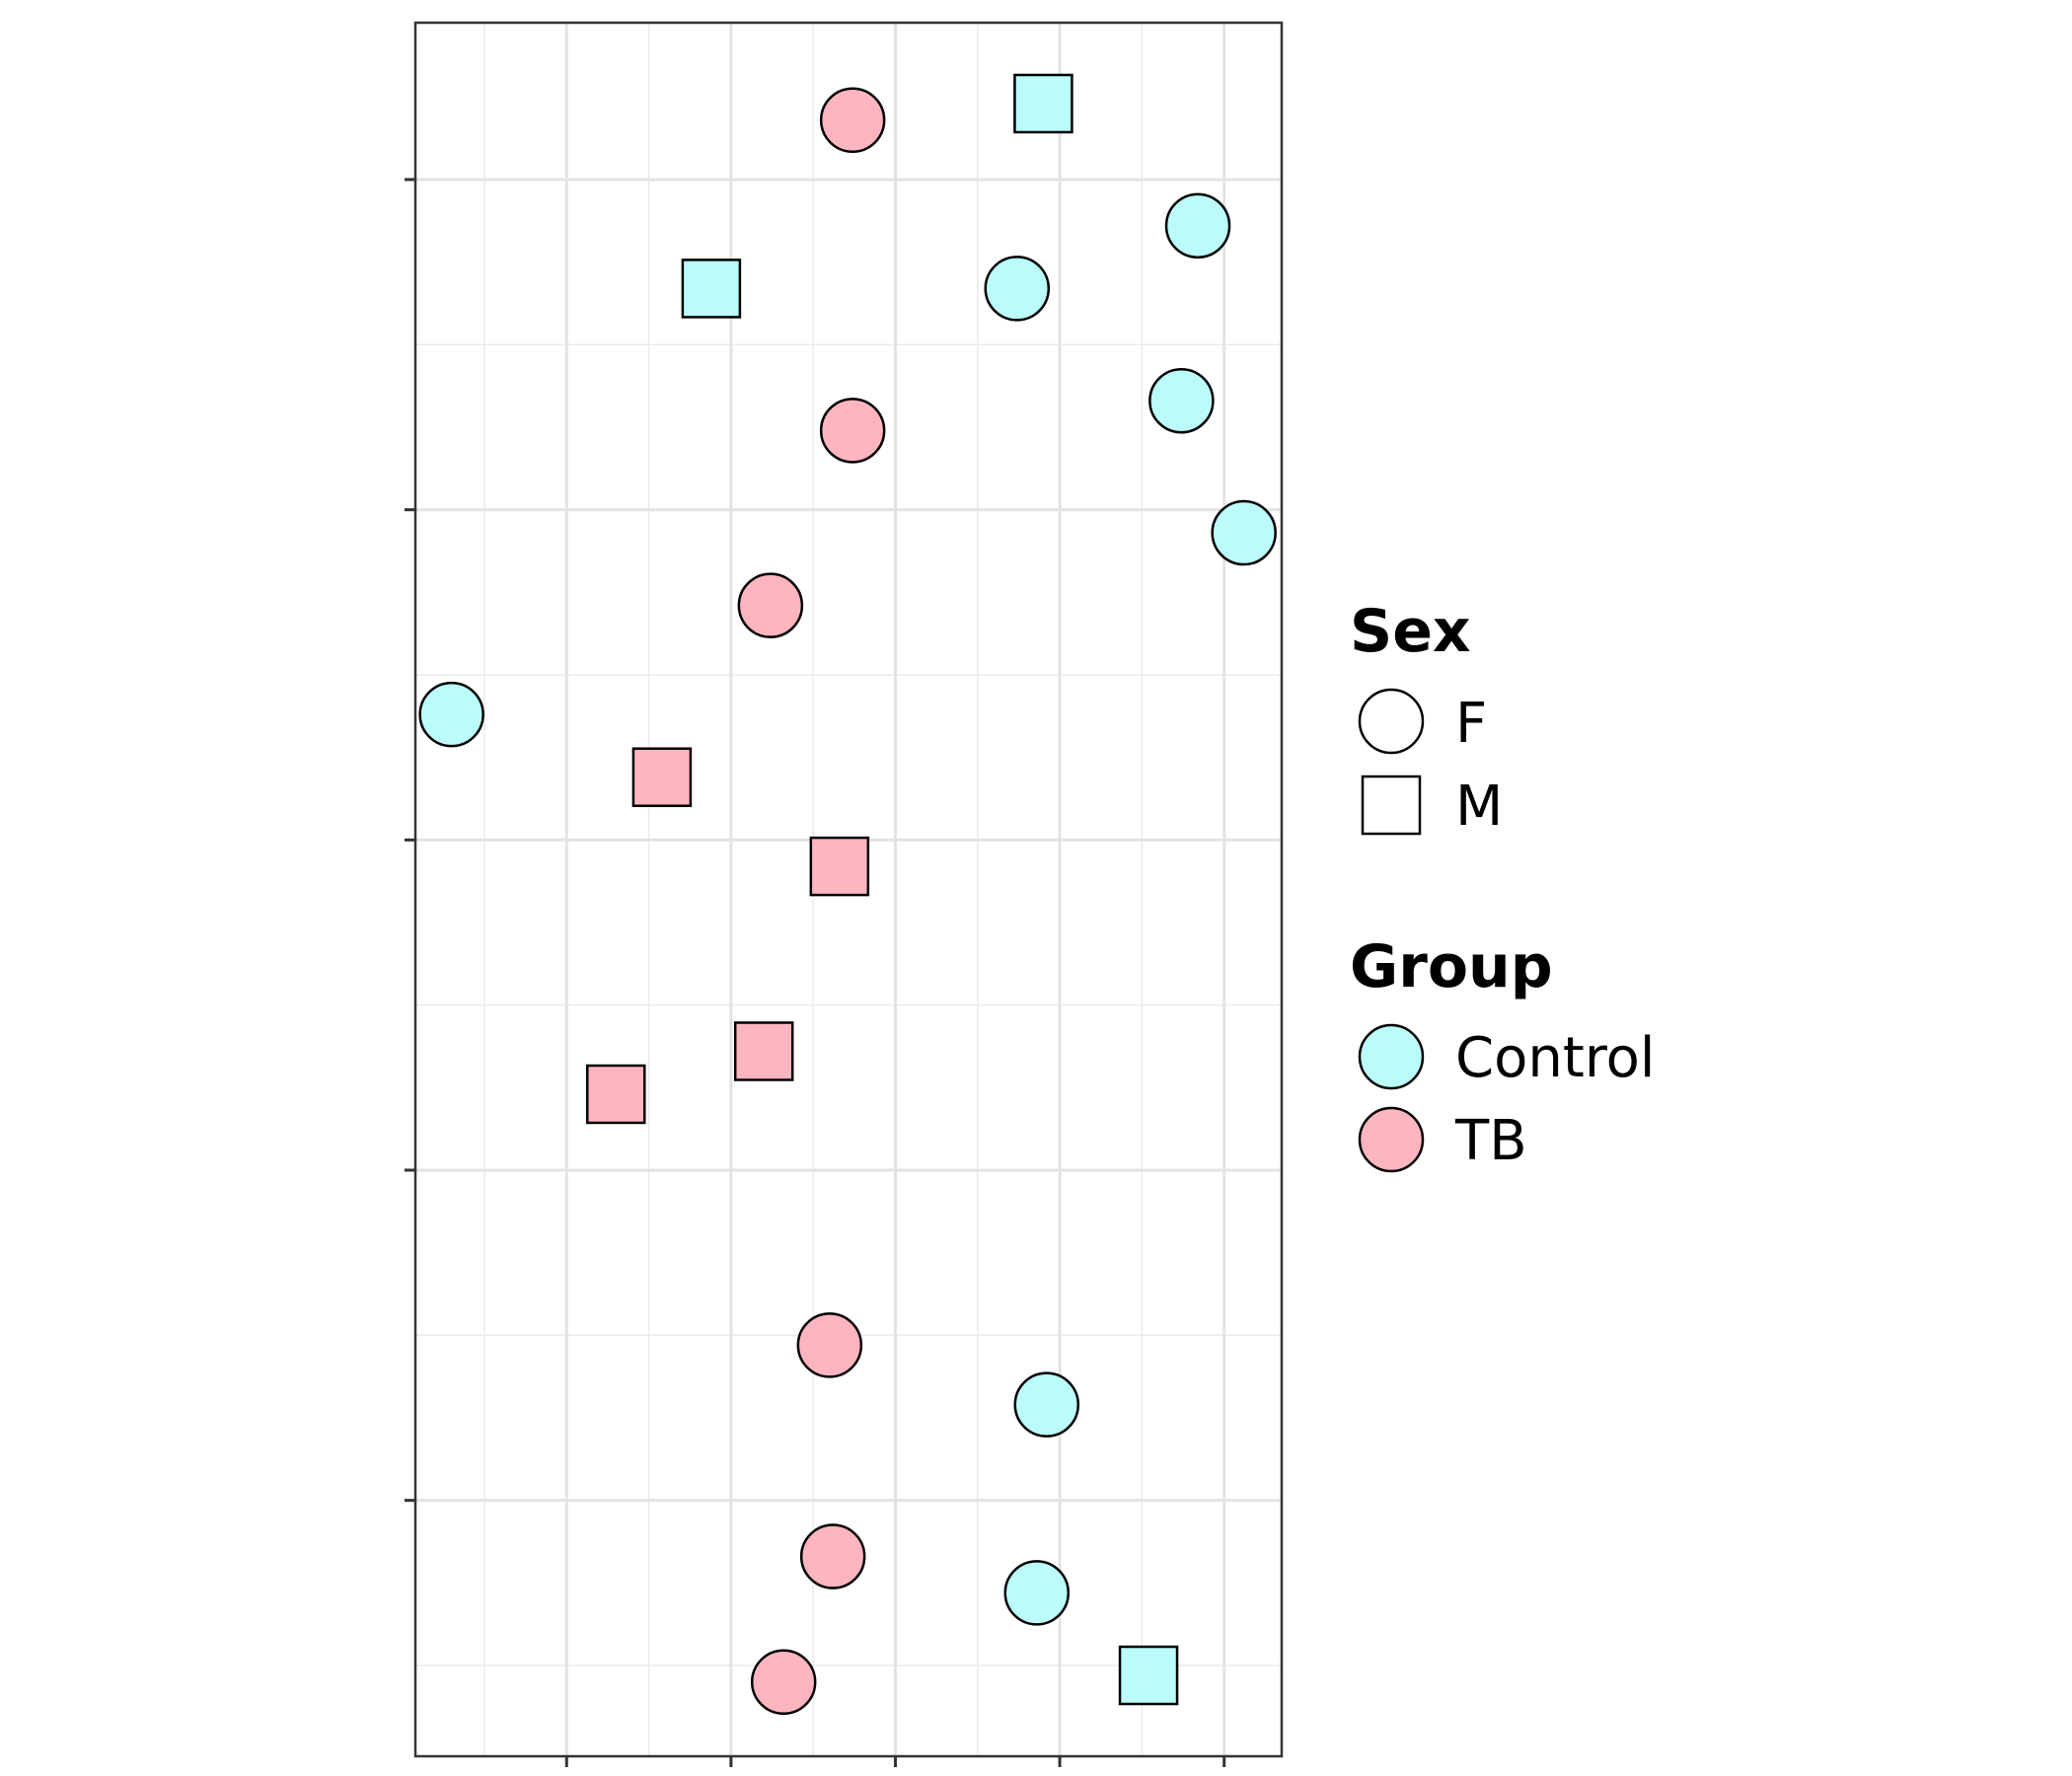 This screenshot has width=2072, height=1776. I want to click on legend-sex-title: Sex, so click(1410, 632).